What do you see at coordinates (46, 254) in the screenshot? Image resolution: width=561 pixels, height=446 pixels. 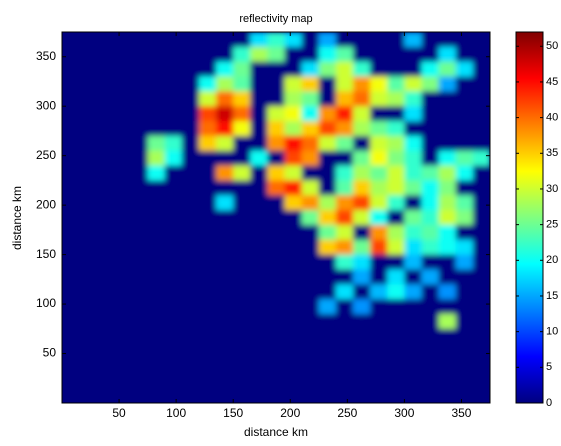 I see `y-tick-label: 150` at bounding box center [46, 254].